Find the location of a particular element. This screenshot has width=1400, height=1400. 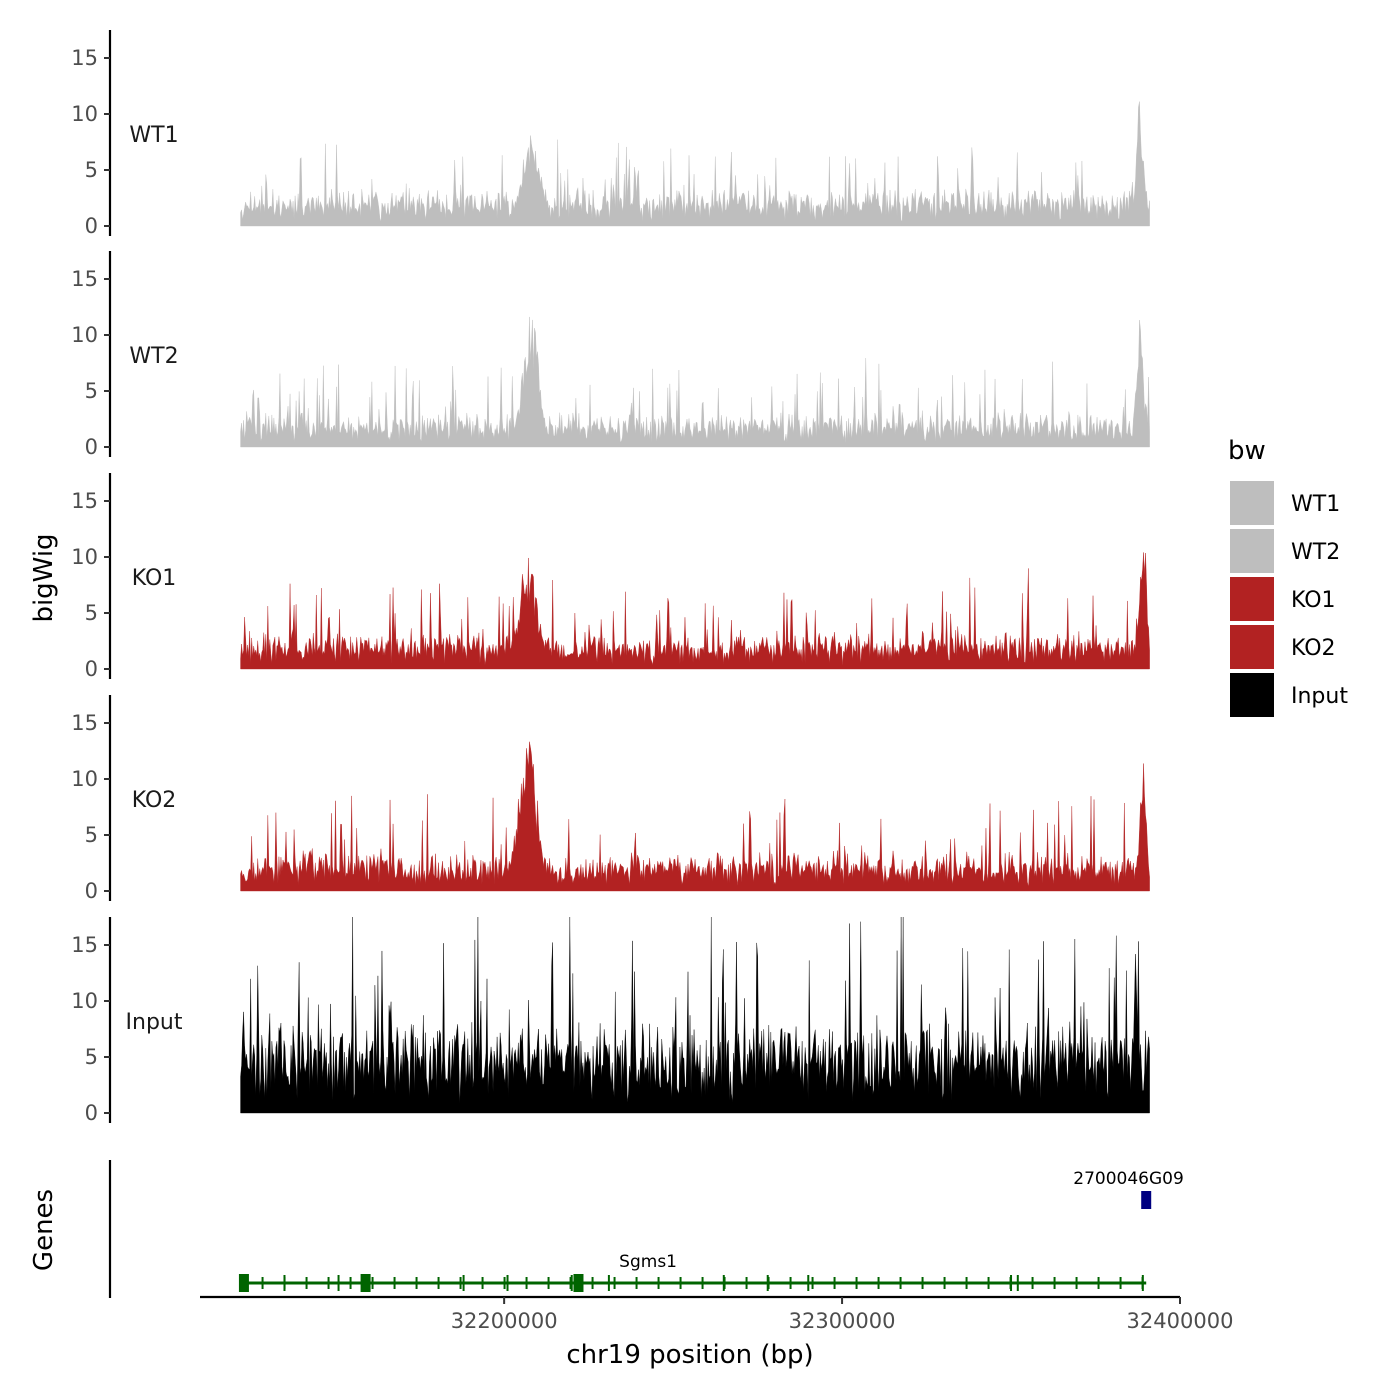

signal-area-ko2 is located at coordinates (695, 816).